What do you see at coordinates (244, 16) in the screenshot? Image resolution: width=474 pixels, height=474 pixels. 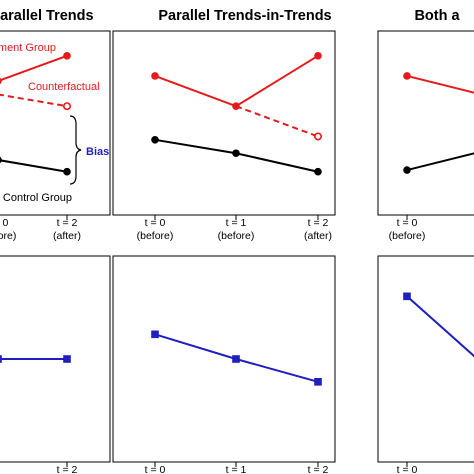 I see `panel-title: Parallel Trends-in-Trends` at bounding box center [244, 16].